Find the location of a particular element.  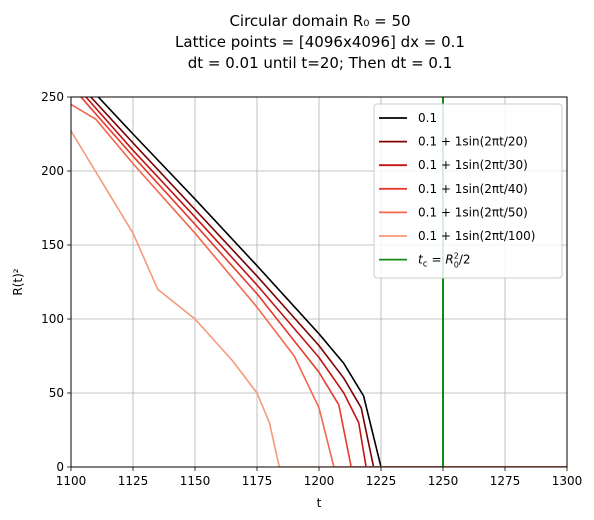

y-tick-label: 50 is located at coordinates (56, 393).